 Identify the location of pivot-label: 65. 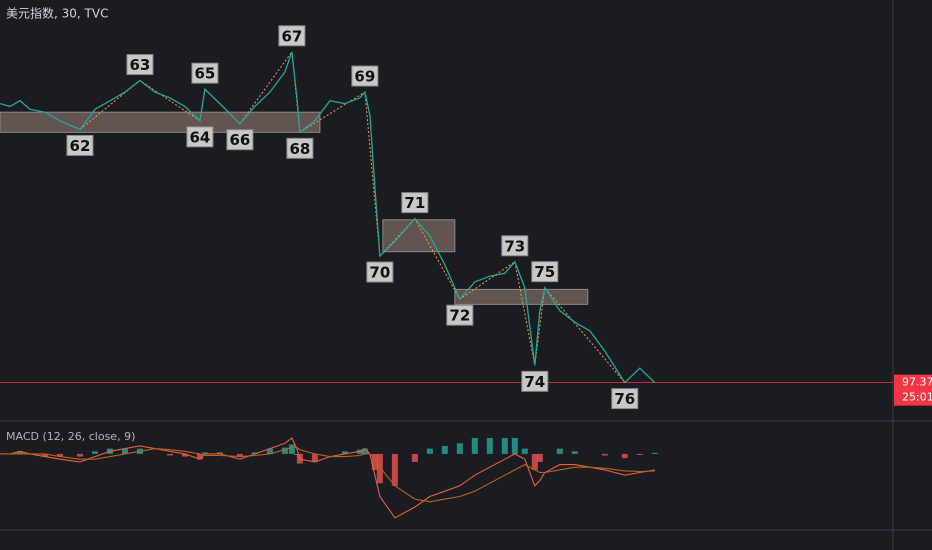
(204, 74).